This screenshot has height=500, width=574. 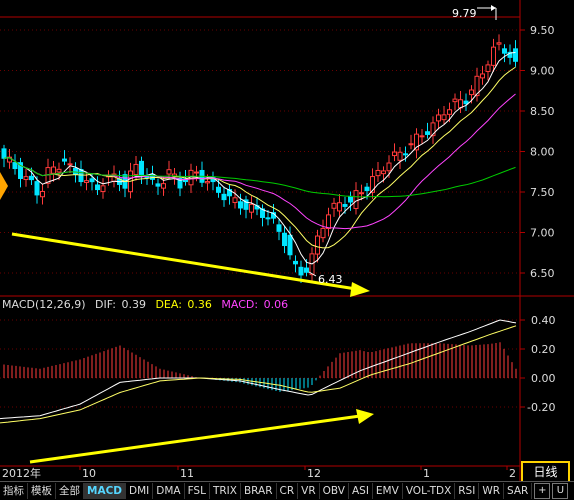 I want to click on tab-macd: MACD, so click(x=105, y=491).